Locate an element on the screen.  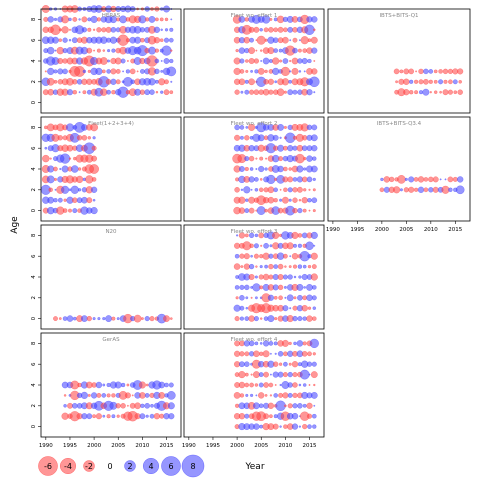
legend-label: -2 is located at coordinates (89, 466).